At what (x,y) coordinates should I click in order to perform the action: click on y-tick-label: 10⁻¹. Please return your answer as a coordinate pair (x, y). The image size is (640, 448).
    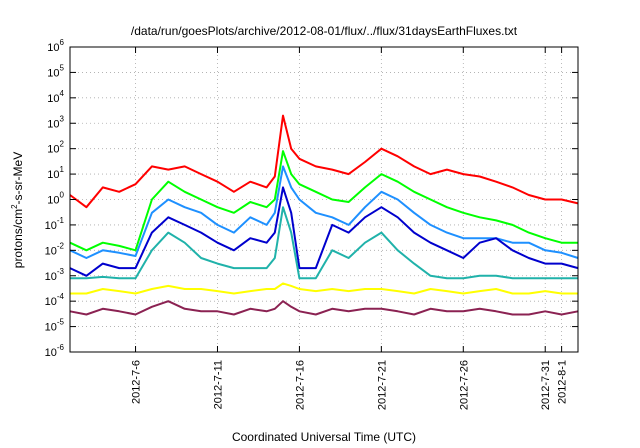
    Looking at the image, I should click on (55, 224).